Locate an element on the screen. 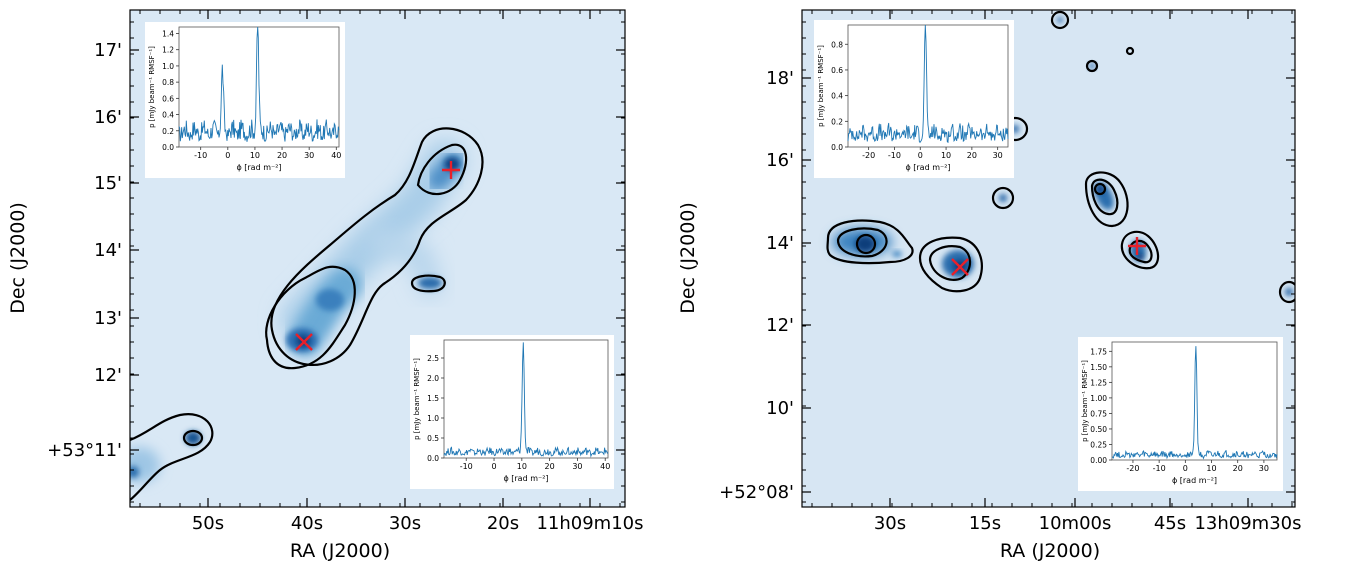 The height and width of the screenshot is (568, 1358). right-y-axis-title: Dec (J2000) is located at coordinates (688, 258).